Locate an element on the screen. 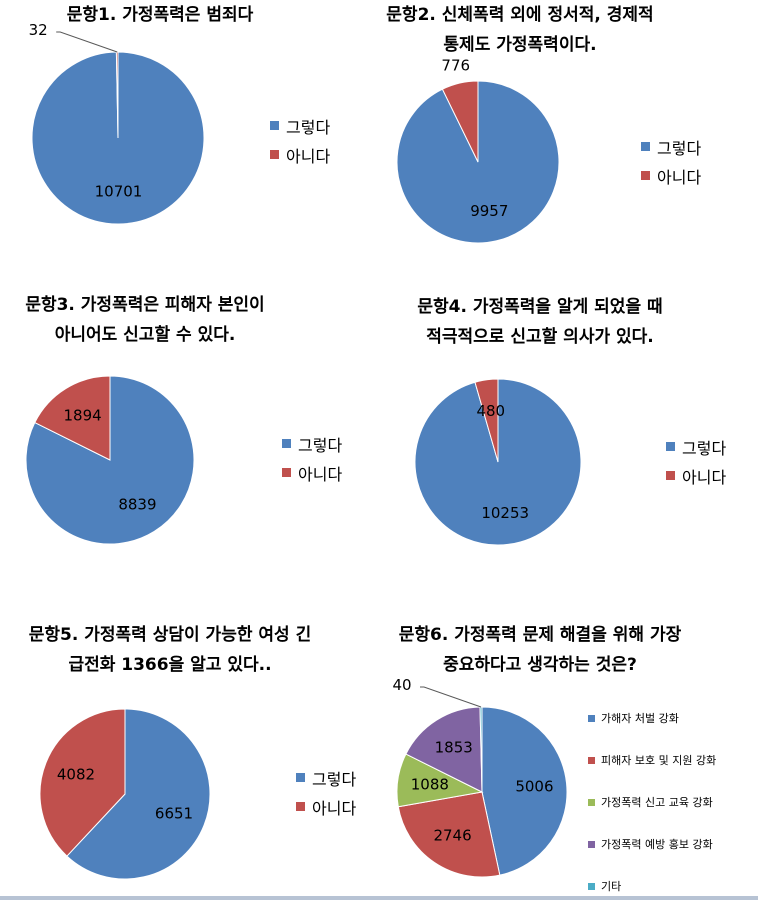  chart-title-line-2: 급전화 1366을 알고 있다.. is located at coordinates (170, 665).